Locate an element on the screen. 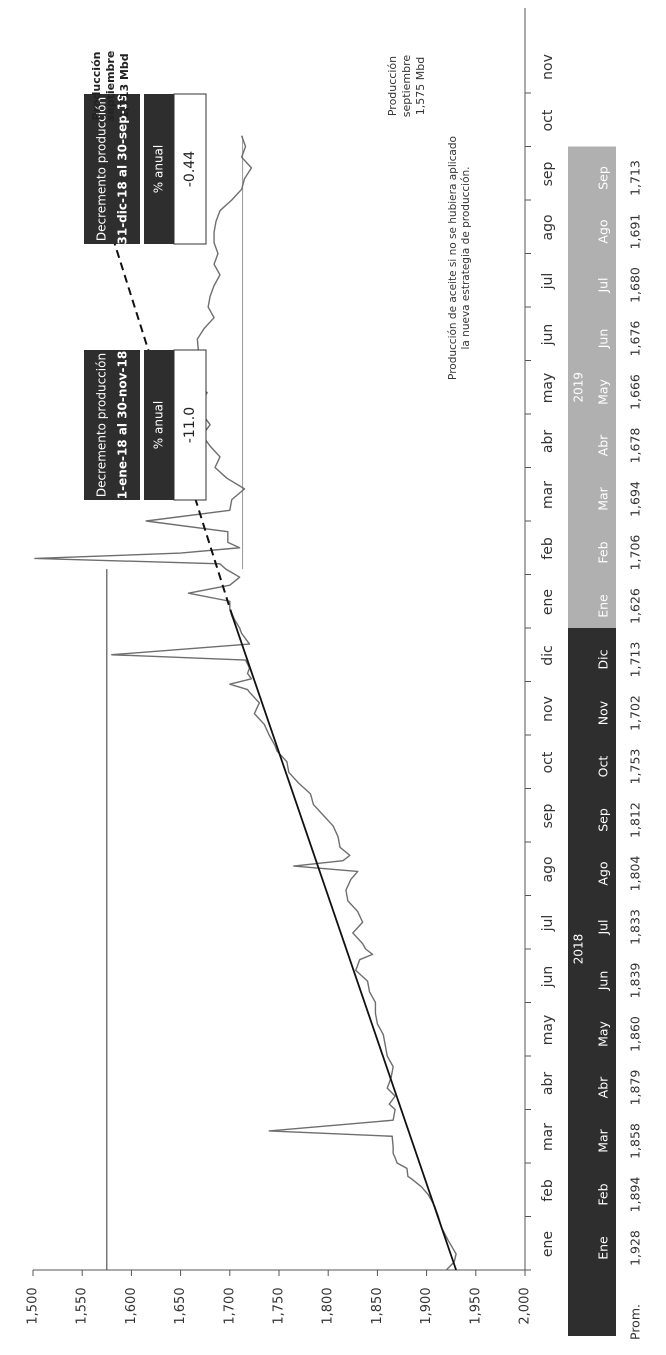 This screenshot has height=1355, width=666. table-month: Dic is located at coordinates (603, 659).